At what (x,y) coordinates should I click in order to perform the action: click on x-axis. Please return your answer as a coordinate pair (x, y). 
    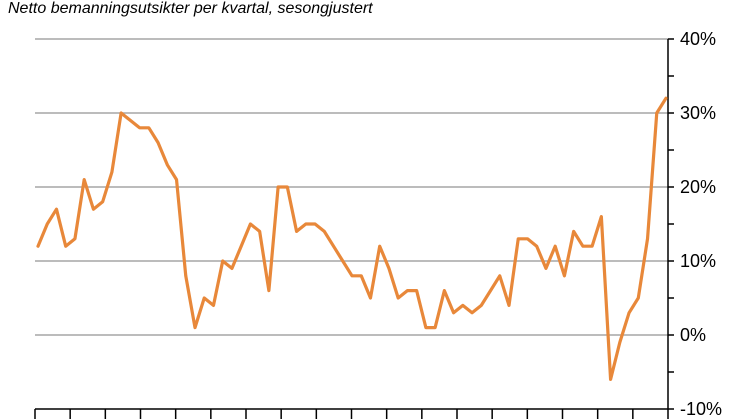
    Looking at the image, I should click on (351, 413).